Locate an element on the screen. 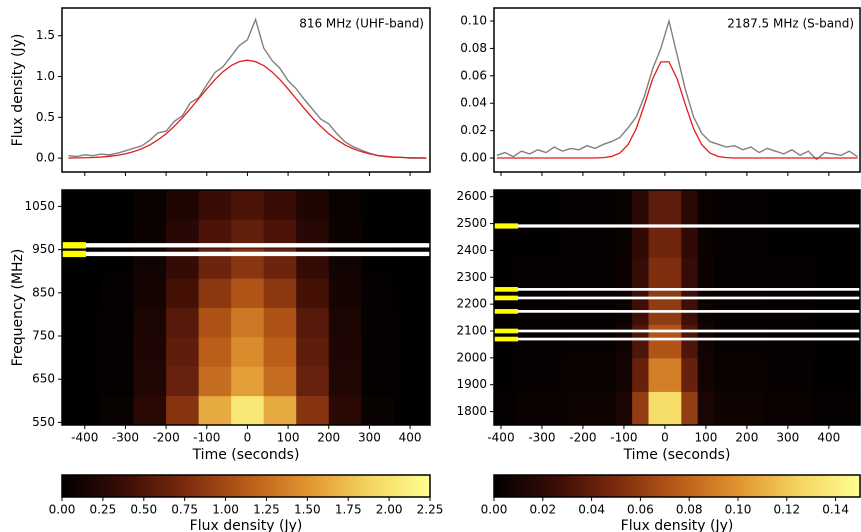  colorbar-tick-label: 1.00 is located at coordinates (225, 510).